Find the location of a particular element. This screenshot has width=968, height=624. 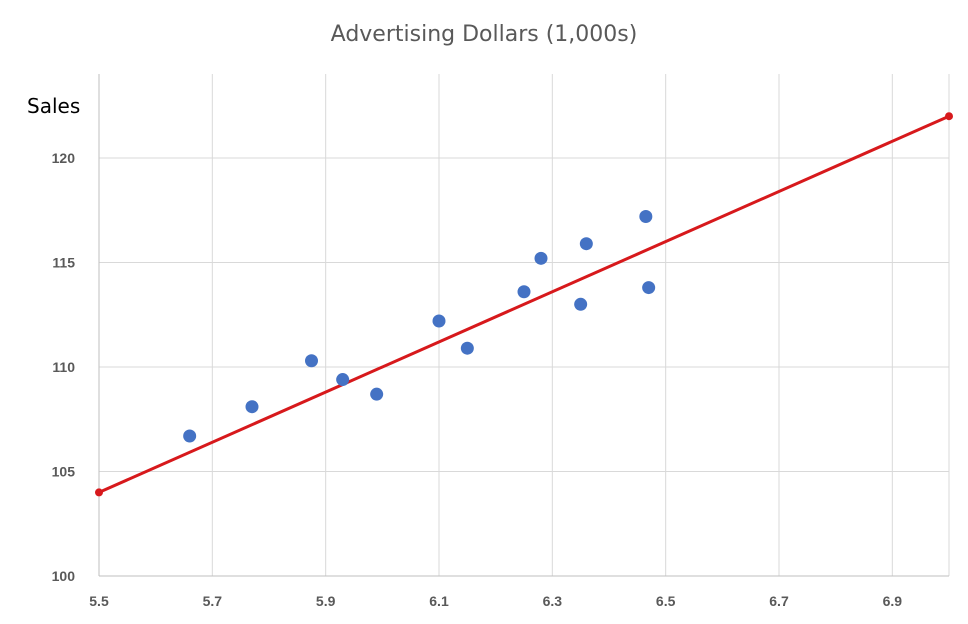

x-tick-label: 5.9 is located at coordinates (326, 601).